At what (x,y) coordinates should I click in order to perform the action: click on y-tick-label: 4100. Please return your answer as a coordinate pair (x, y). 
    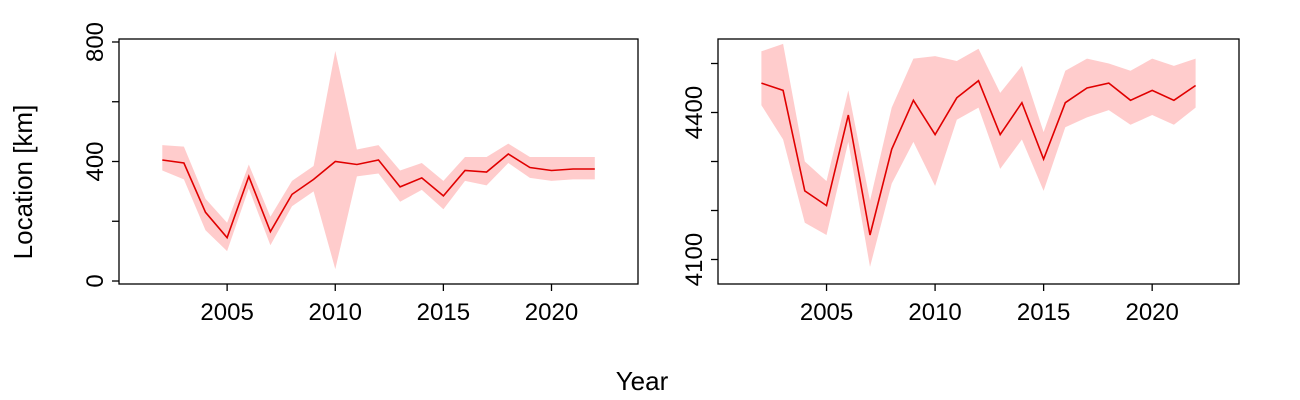
    Looking at the image, I should click on (694, 259).